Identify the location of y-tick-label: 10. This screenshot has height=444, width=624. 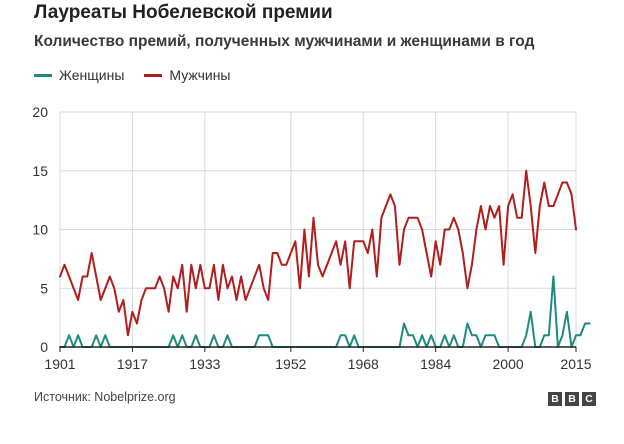
(40, 230).